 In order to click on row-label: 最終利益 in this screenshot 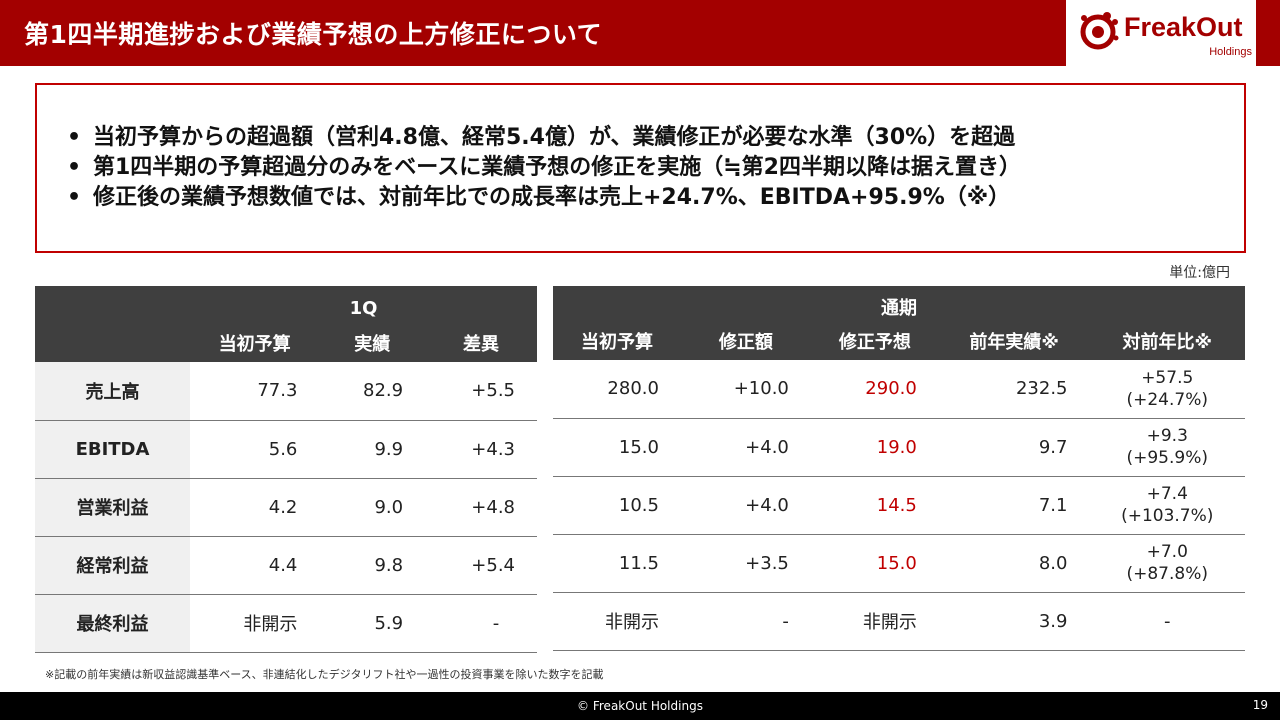, I will do `click(112, 623)`.